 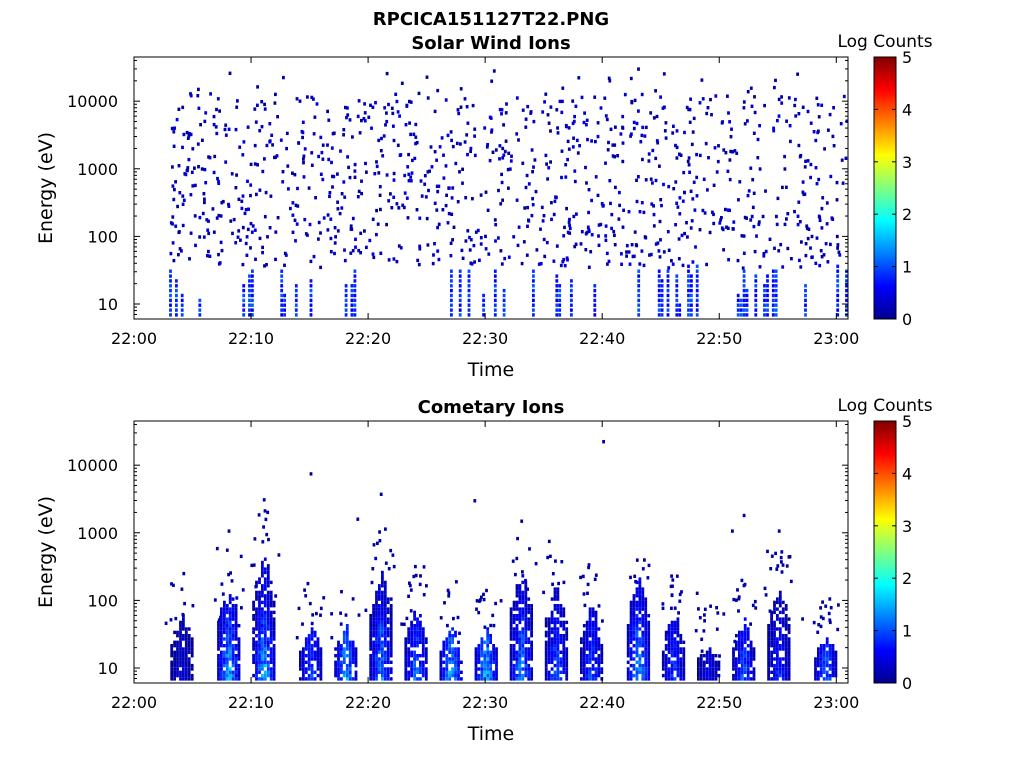 What do you see at coordinates (485, 338) in the screenshot?
I see `x-tick-label: 22:30` at bounding box center [485, 338].